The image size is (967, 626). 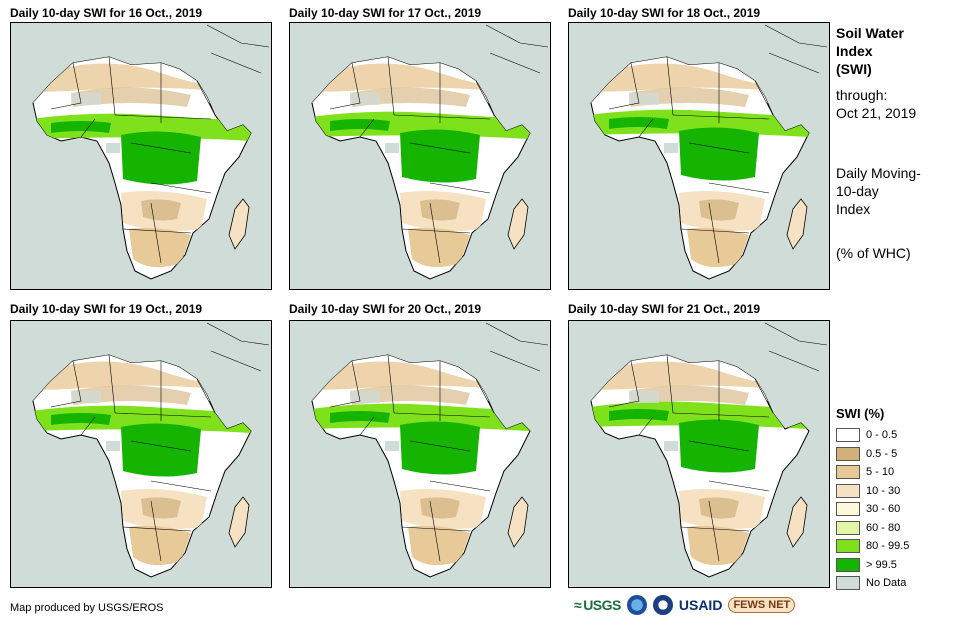 I want to click on through-date: Oct 21, 2019, so click(x=876, y=113).